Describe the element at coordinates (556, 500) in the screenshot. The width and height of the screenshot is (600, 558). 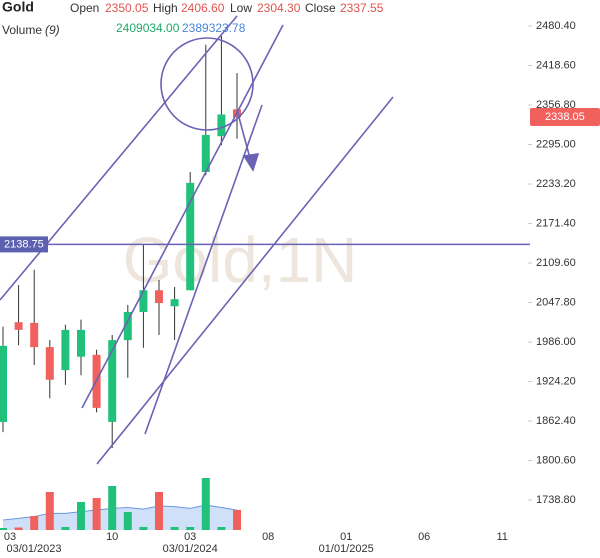
I see `y-tick-label: 1738.80` at that location.